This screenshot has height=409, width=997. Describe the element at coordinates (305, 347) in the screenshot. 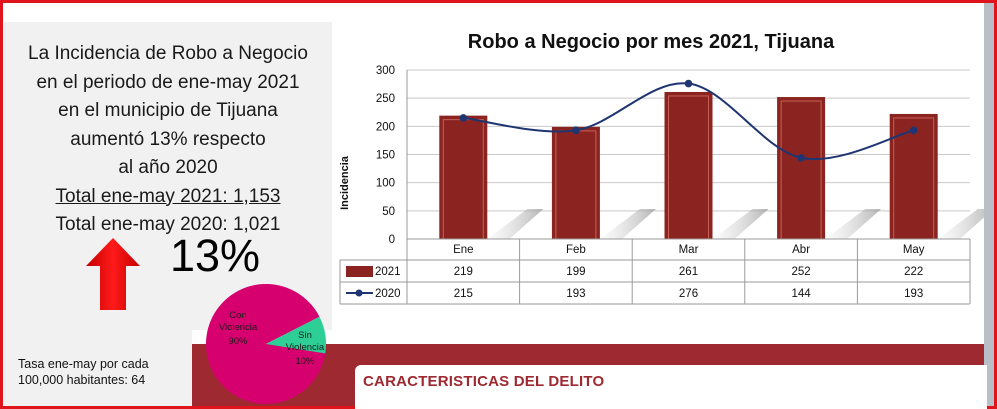

I see `pie-label-sin-line2: Violencia` at that location.